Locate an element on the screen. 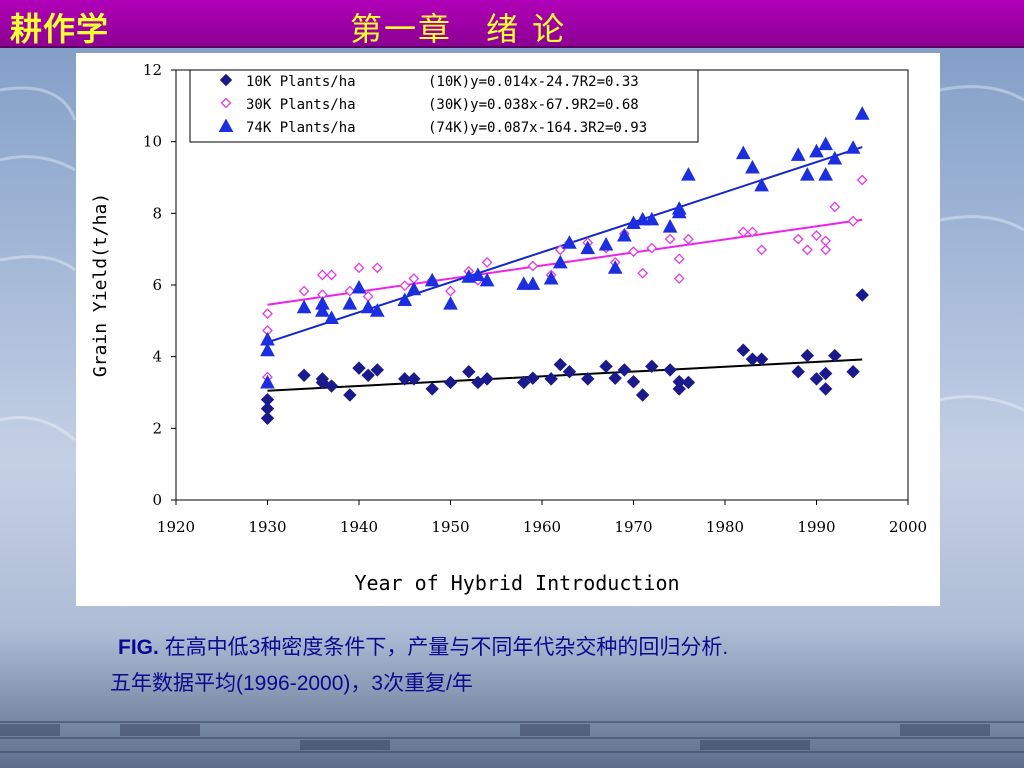 The image size is (1024, 768). chapter-title: 第一章 绪 论 is located at coordinates (458, 29).